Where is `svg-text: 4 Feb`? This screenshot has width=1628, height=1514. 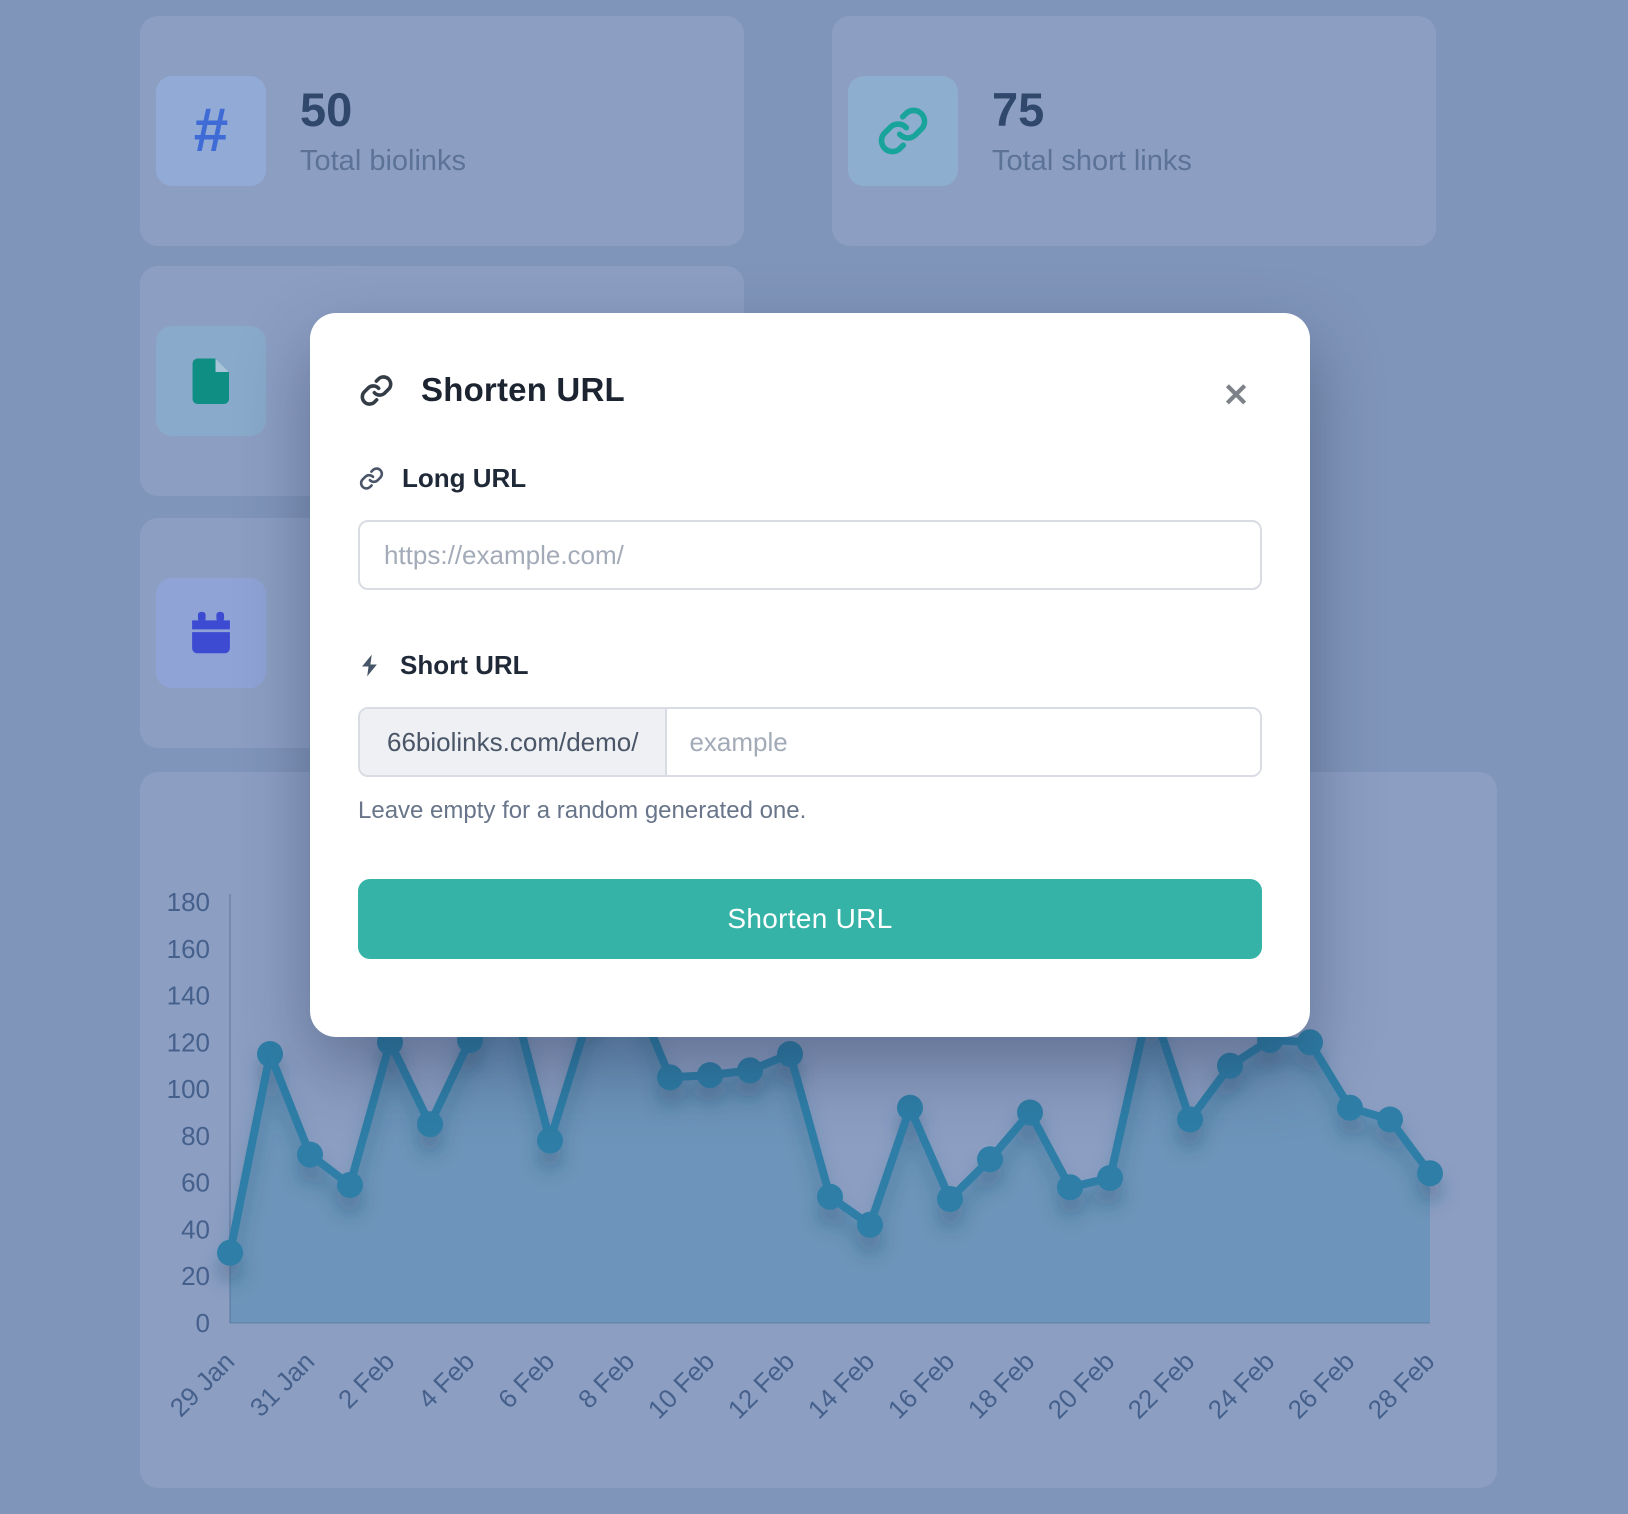 svg-text: 4 Feb is located at coordinates (446, 1380).